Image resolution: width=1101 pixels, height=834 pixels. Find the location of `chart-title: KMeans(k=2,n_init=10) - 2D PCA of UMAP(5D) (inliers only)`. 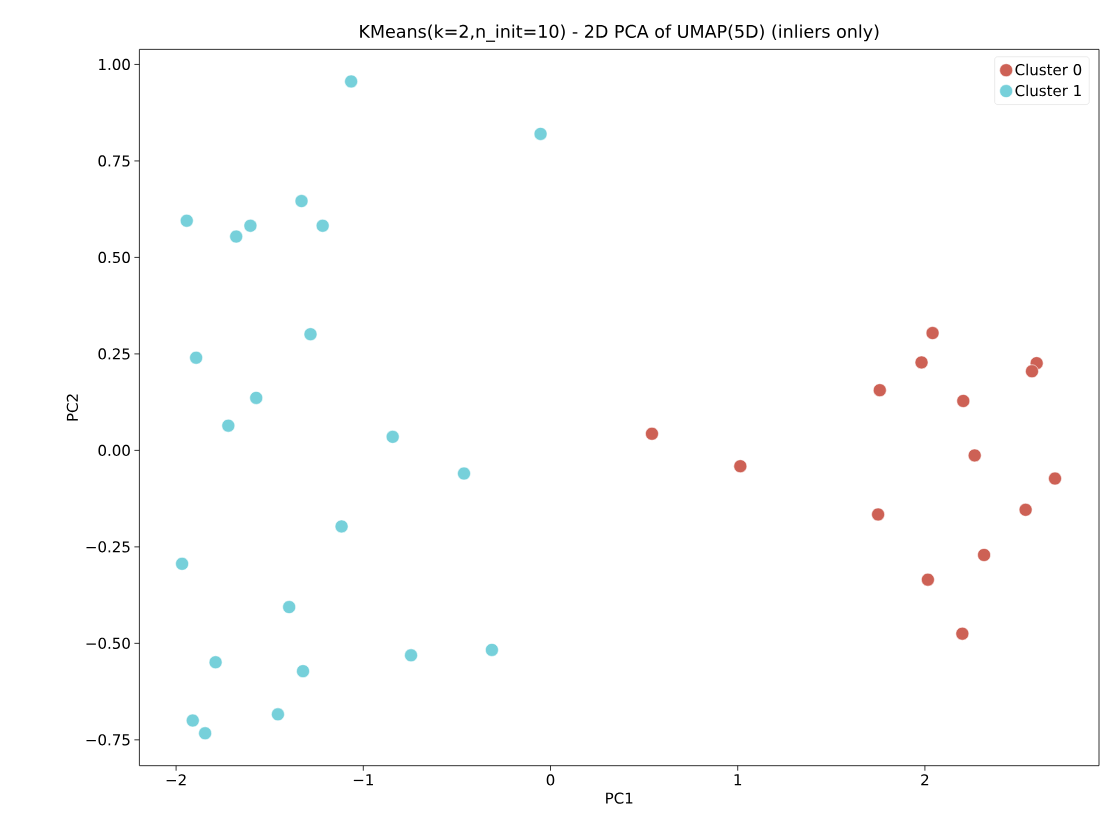

chart-title: KMeans(k=2,n_init=10) - 2D PCA of UMAP(5D) (inliers only) is located at coordinates (619, 33).